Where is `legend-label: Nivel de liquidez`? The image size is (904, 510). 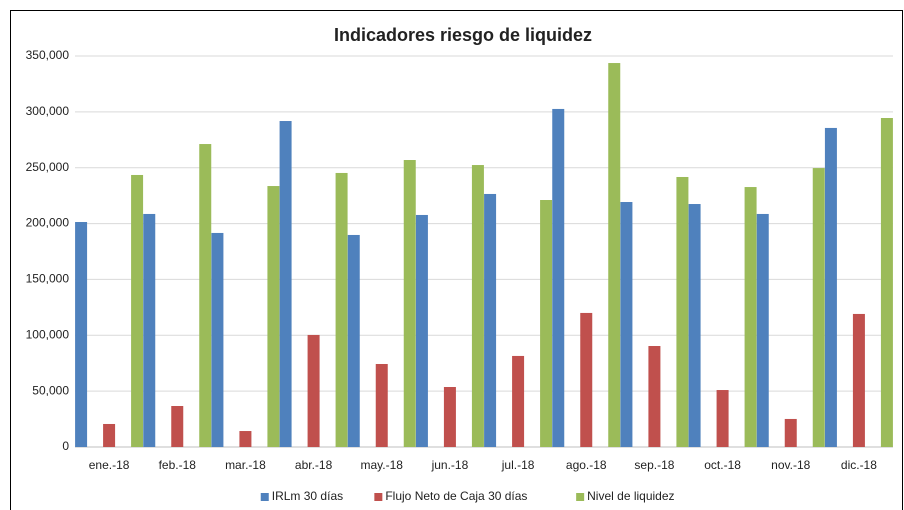 legend-label: Nivel de liquidez is located at coordinates (630, 496).